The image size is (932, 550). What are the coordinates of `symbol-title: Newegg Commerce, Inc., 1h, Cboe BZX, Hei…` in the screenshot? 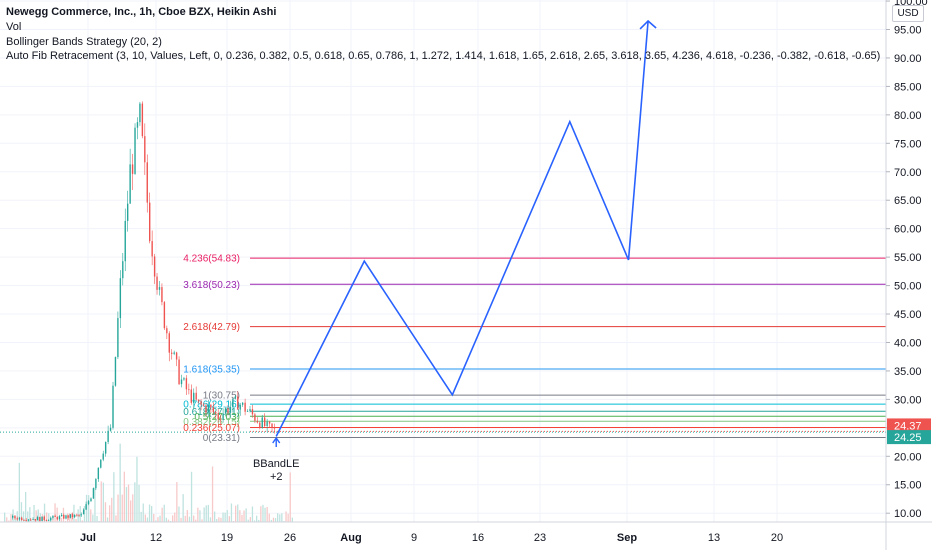 It's located at (141, 12).